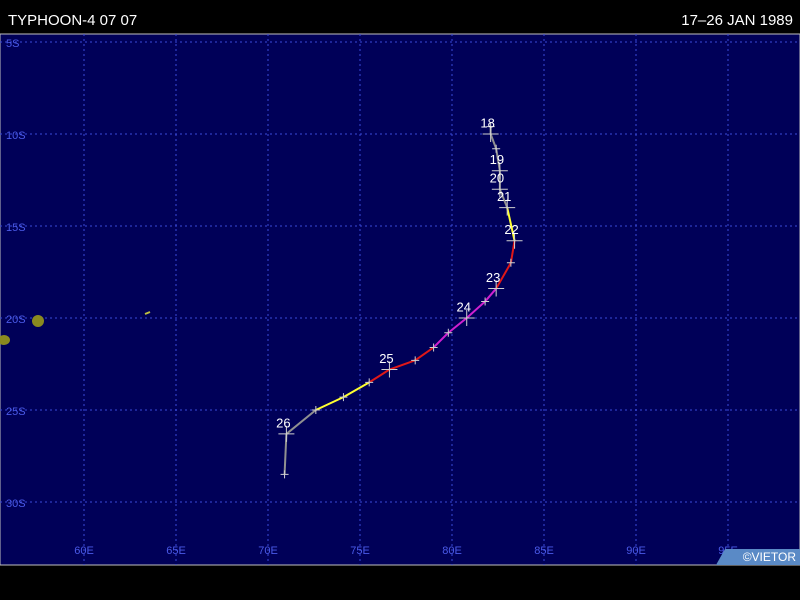 The width and height of the screenshot is (800, 600). Describe the element at coordinates (84, 551) in the screenshot. I see `lon-label: 60E` at that location.